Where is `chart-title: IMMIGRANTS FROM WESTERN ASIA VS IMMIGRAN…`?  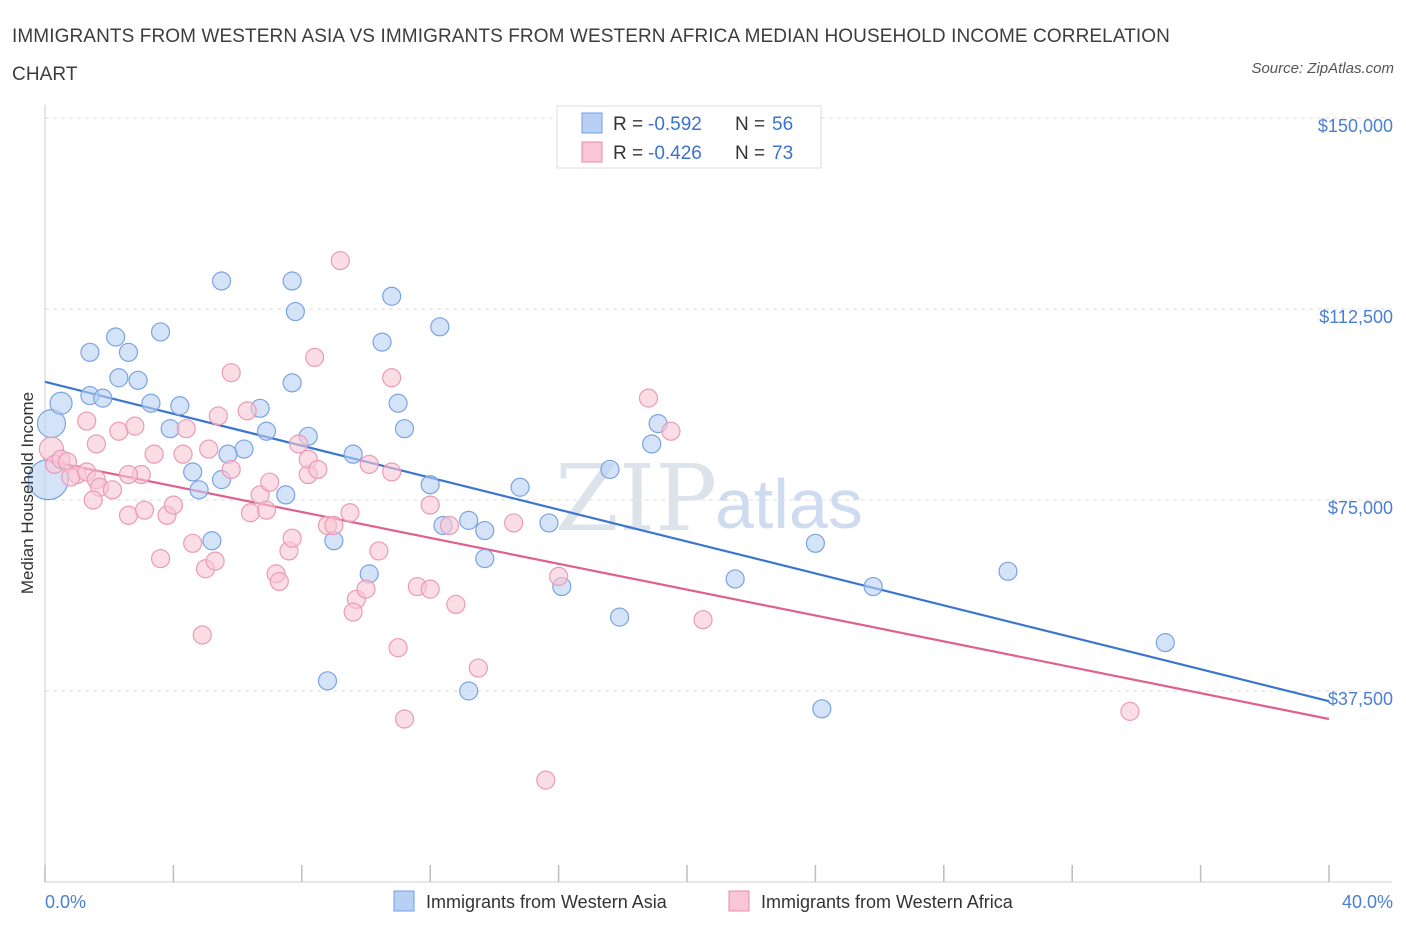
chart-title: IMMIGRANTS FROM WESTERN ASIA VS IMMIGRAN… is located at coordinates (591, 55).